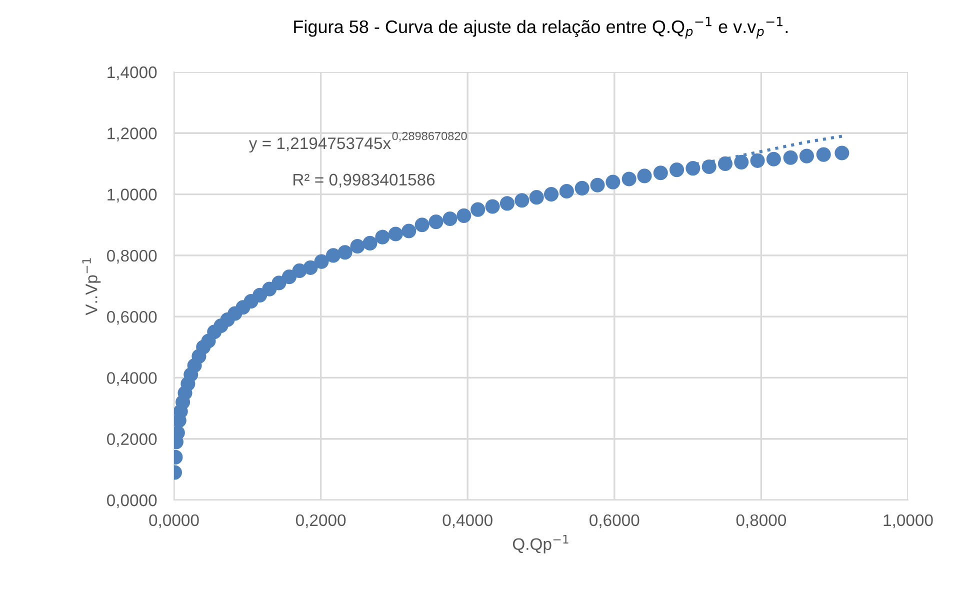 This screenshot has height=613, width=958. I want to click on y-tick-label: 1,2000, so click(132, 135).